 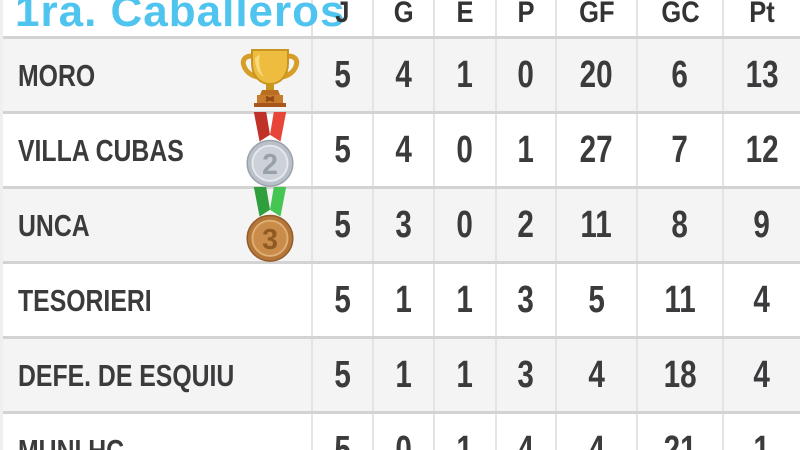 I want to click on stat-gc: 11, so click(x=681, y=300).